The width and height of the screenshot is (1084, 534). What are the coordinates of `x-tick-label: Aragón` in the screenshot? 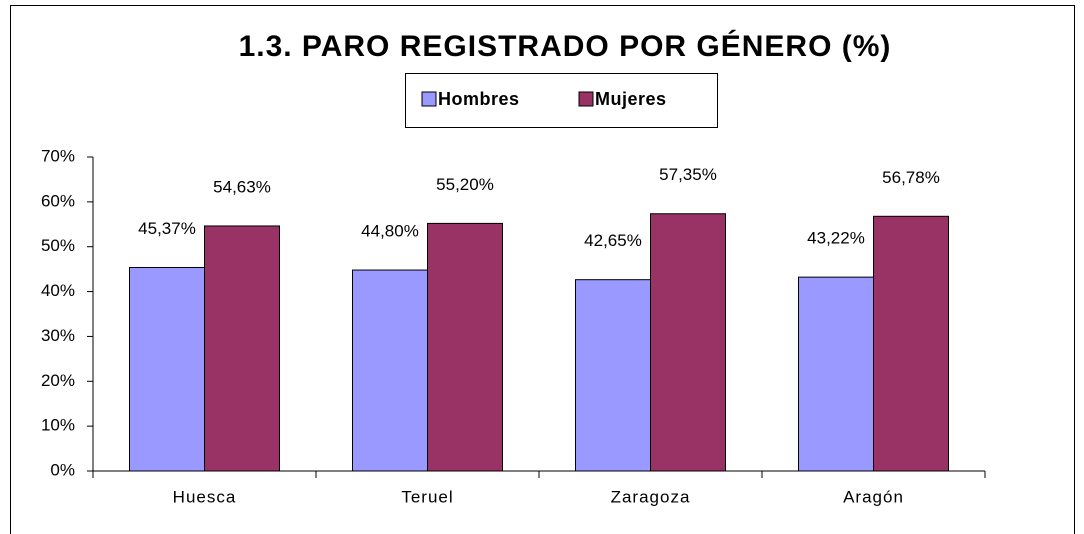 It's located at (873, 496).